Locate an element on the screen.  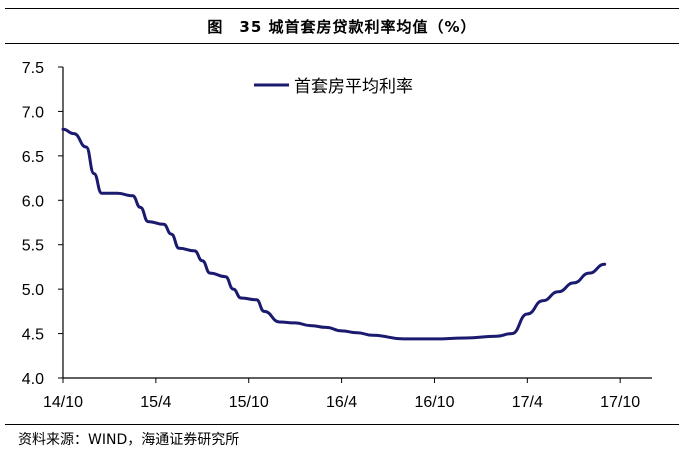
x-tick-label: 17/4 is located at coordinates (527, 402).